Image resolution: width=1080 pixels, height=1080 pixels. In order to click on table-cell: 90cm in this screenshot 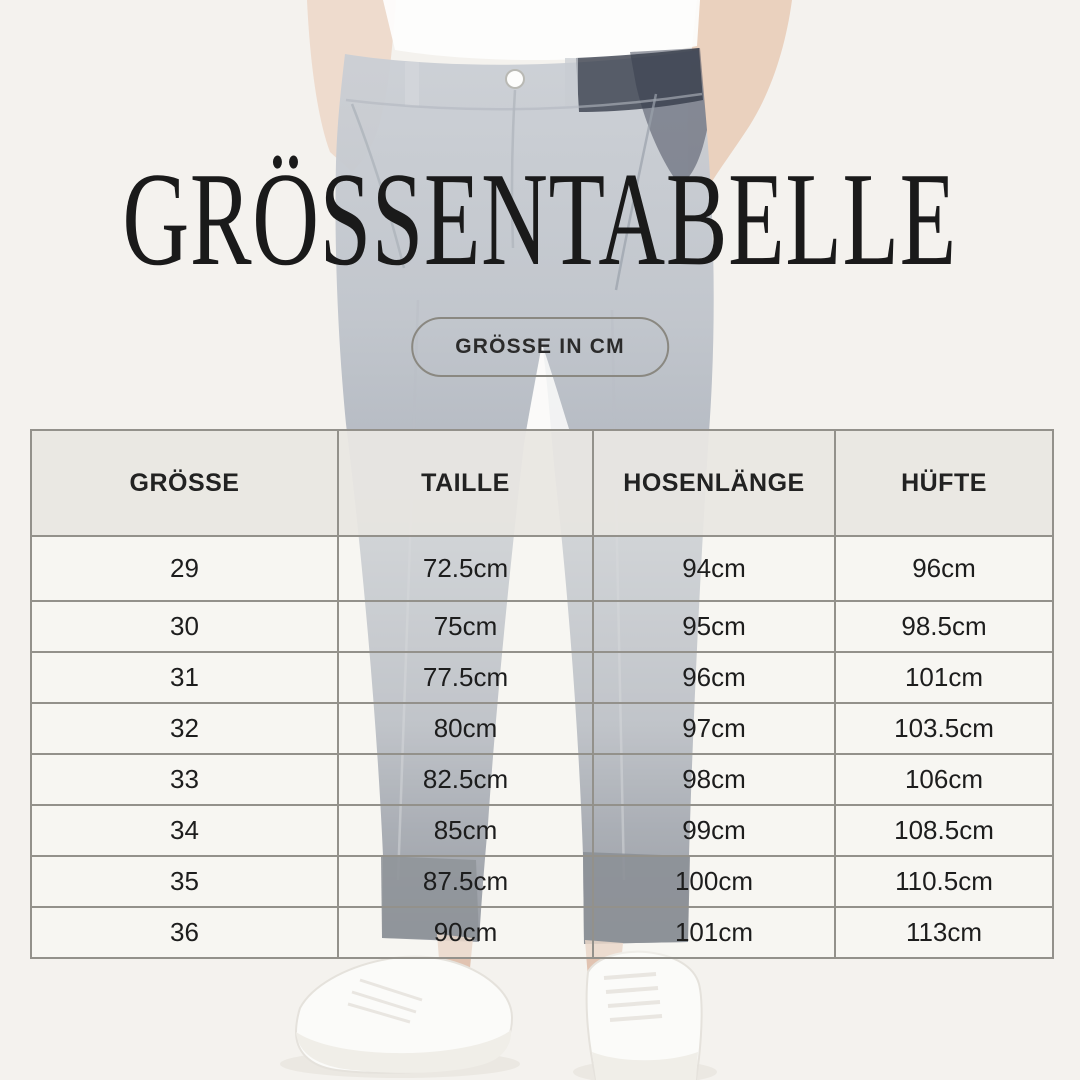, I will do `click(465, 932)`.